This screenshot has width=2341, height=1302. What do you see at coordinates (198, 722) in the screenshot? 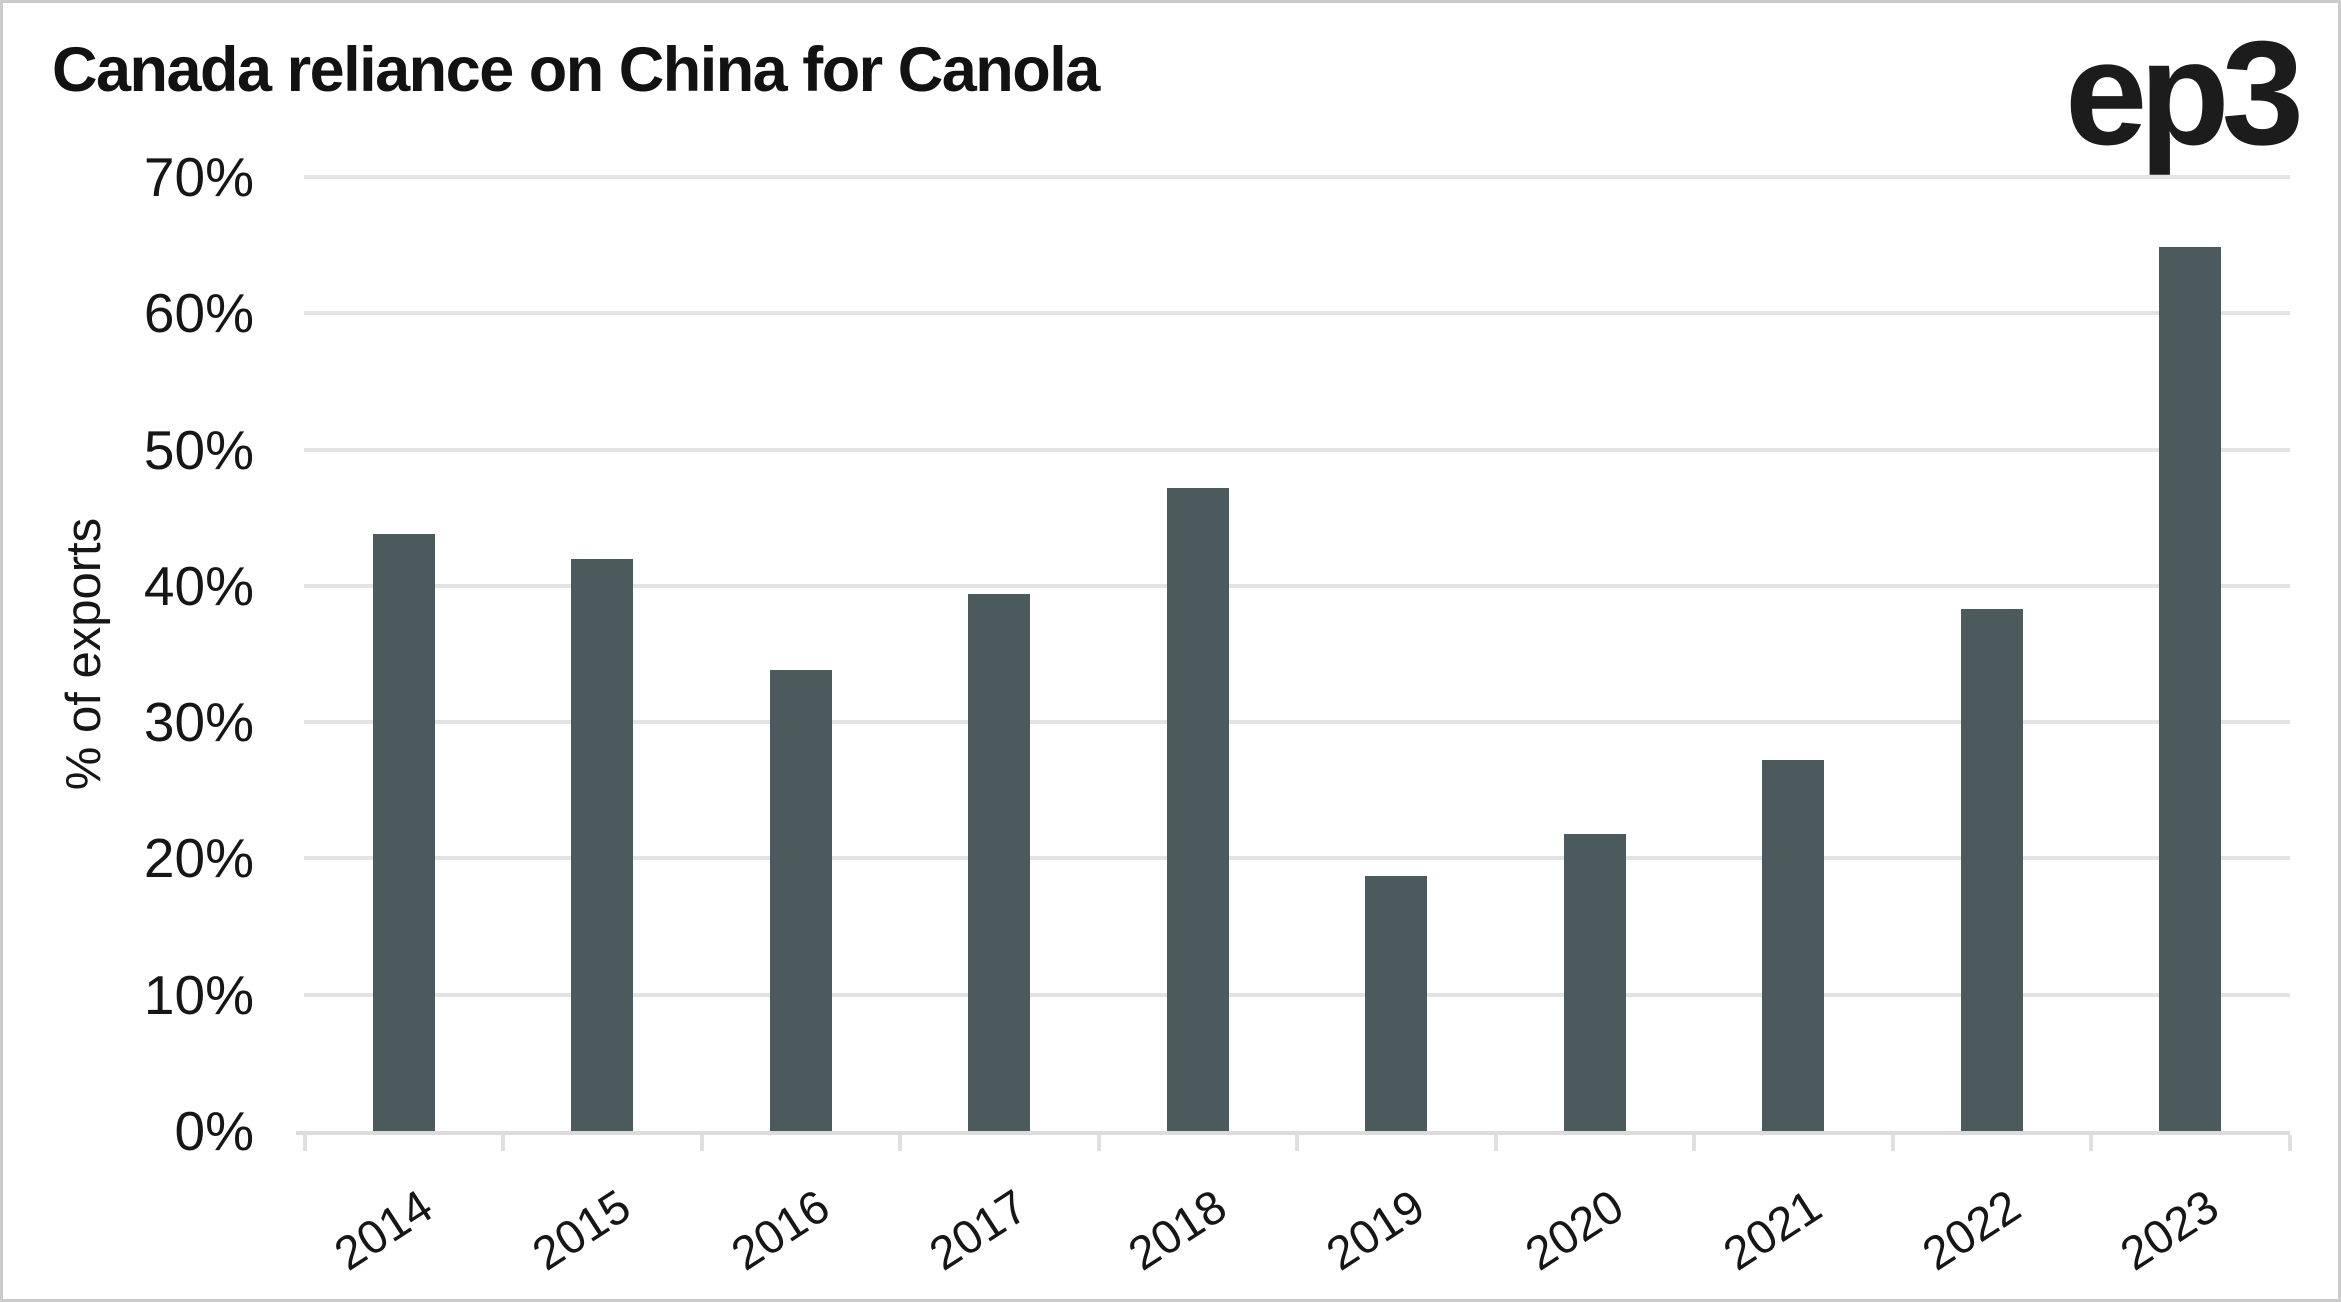
I see `y-tick-label: 30%` at bounding box center [198, 722].